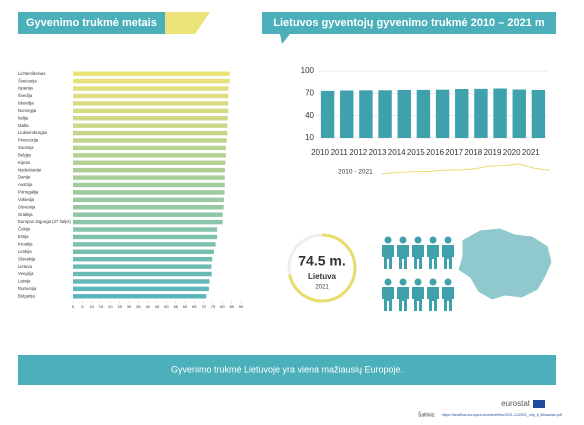 The height and width of the screenshot is (425, 584). Describe the element at coordinates (505, 264) in the screenshot. I see `lithuania-map` at that location.